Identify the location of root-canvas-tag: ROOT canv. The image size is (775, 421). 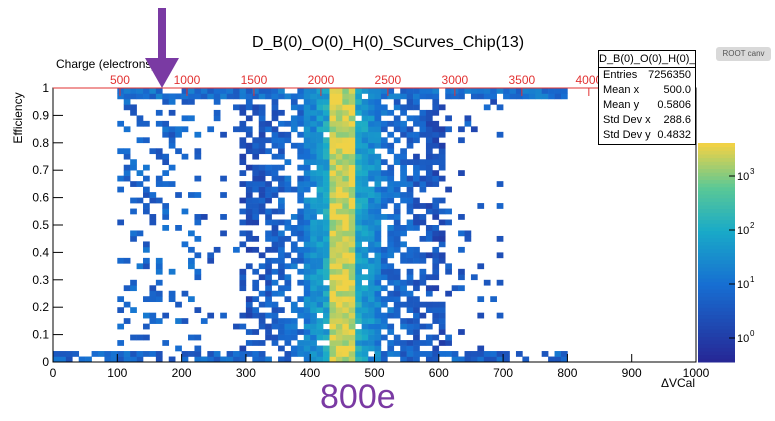
(743, 54).